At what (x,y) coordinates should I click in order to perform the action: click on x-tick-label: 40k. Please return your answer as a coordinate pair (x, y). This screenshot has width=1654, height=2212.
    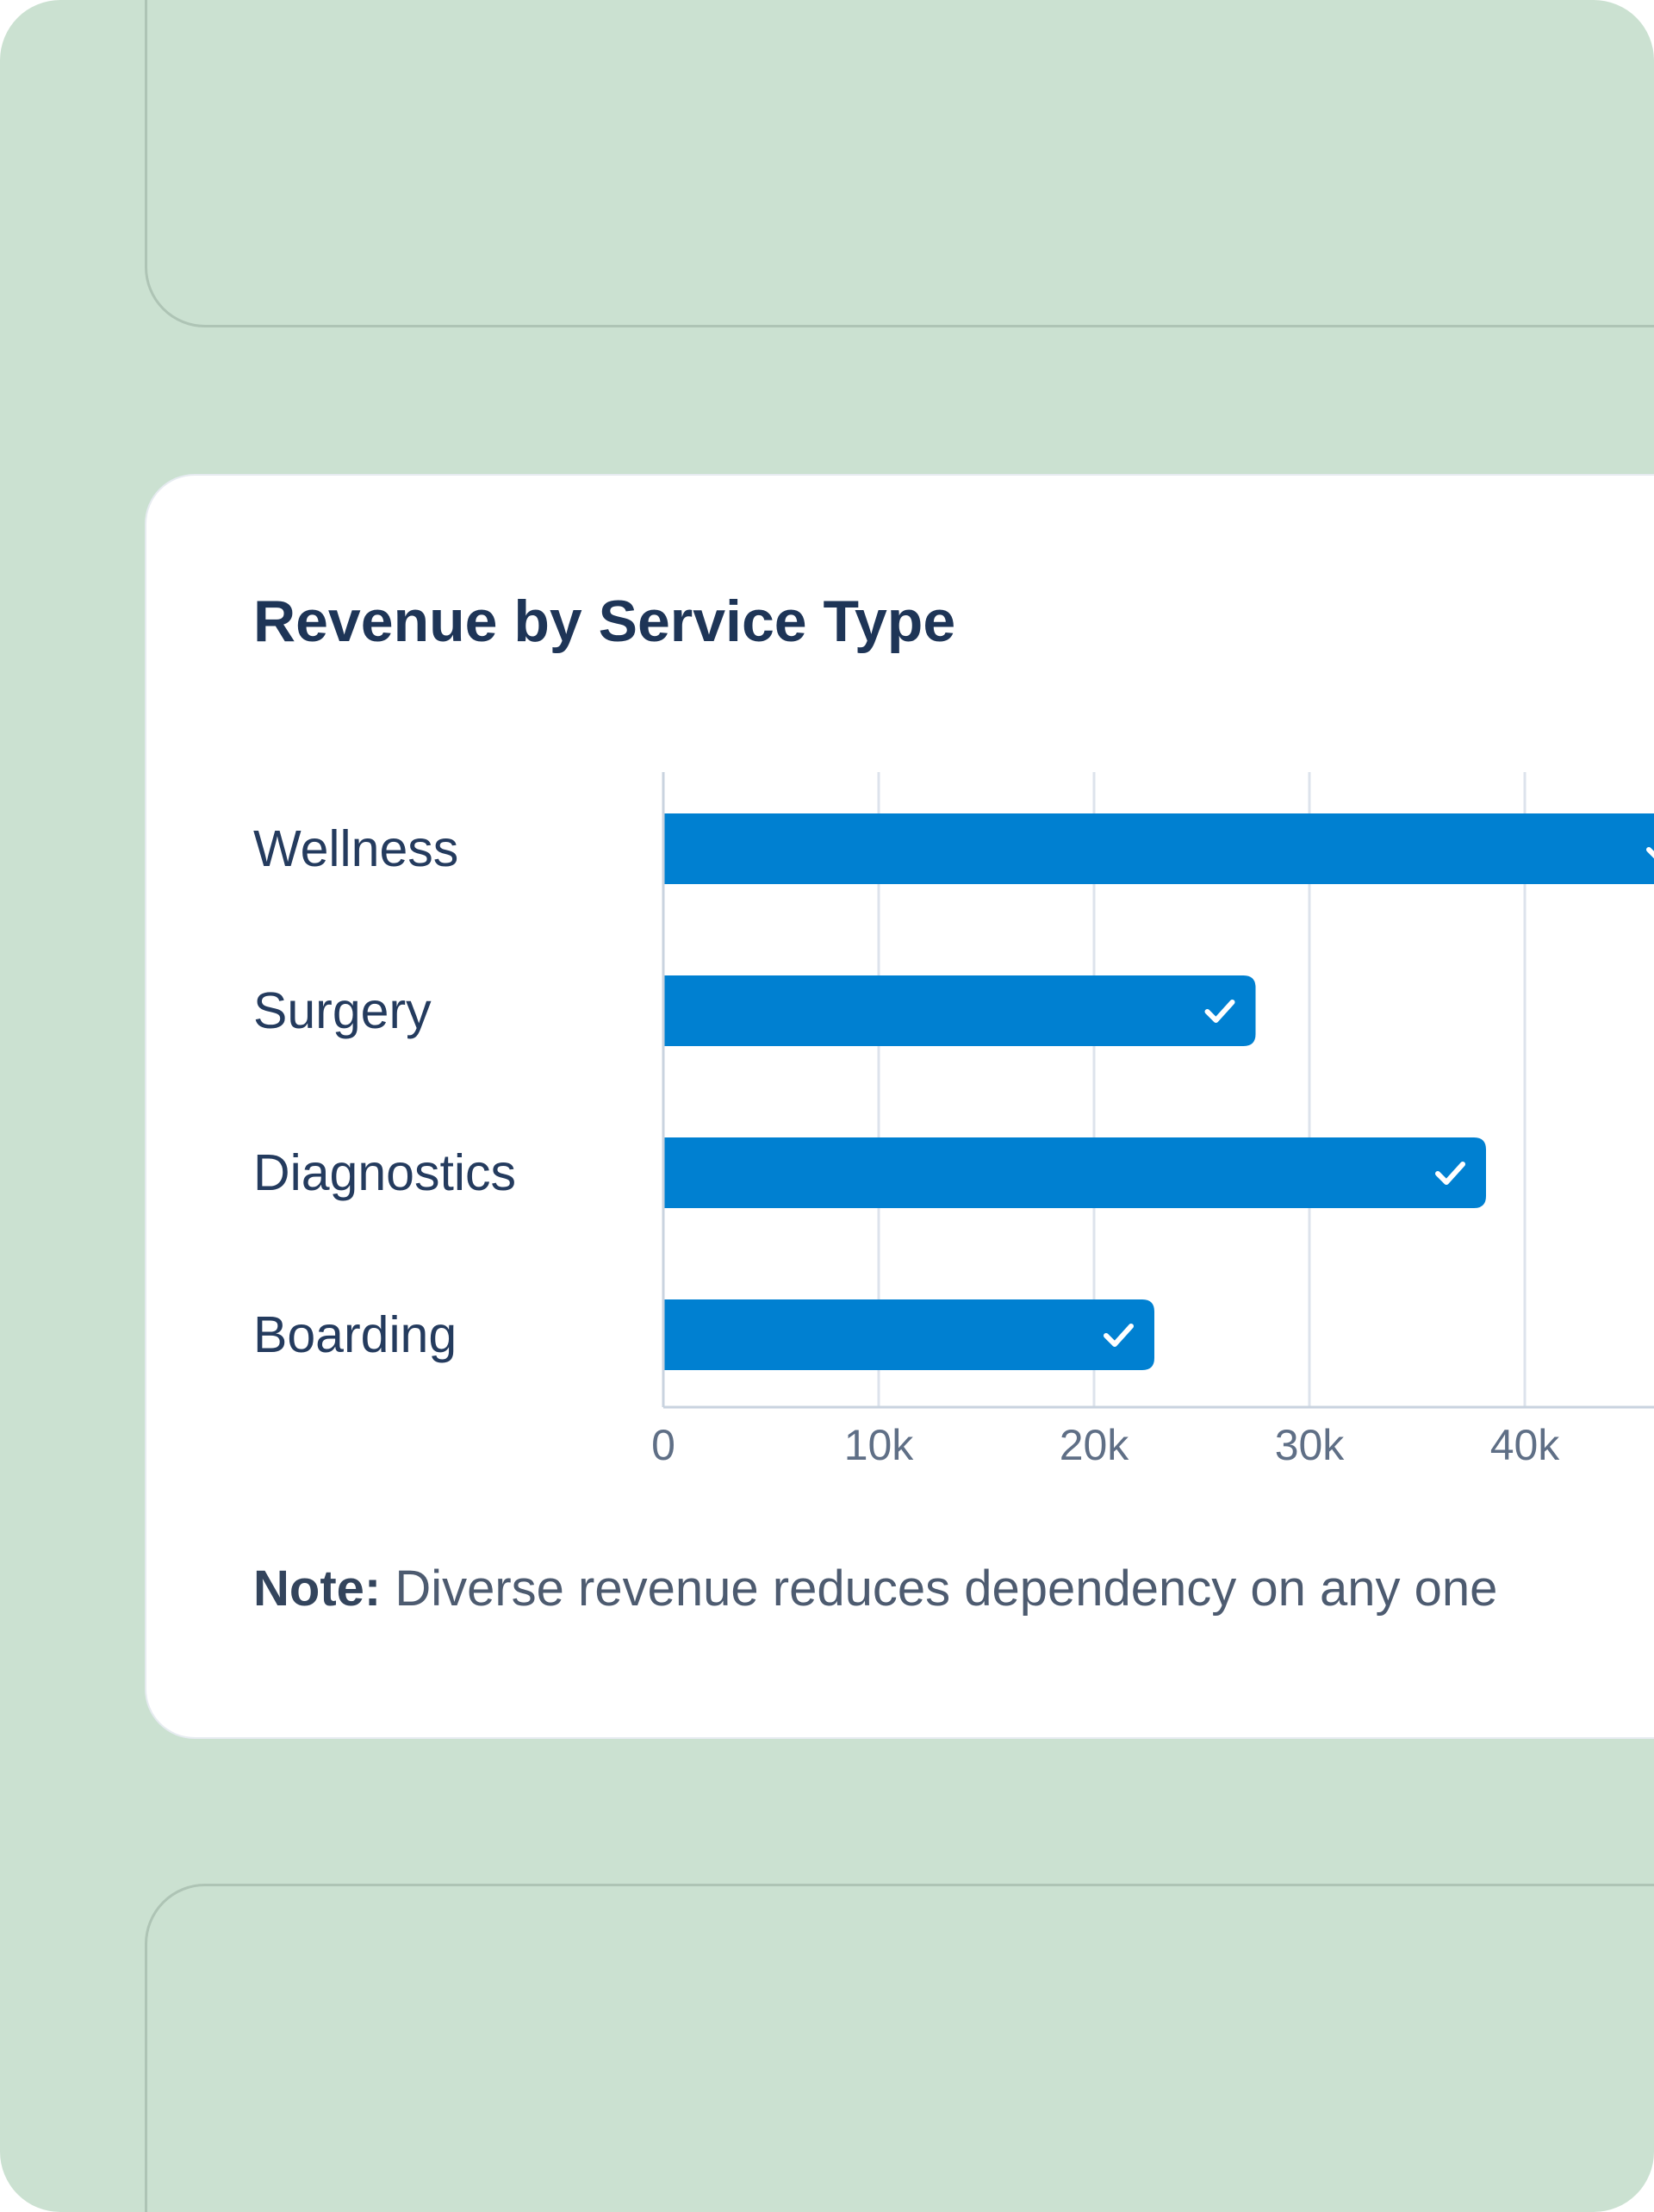
    Looking at the image, I should click on (1525, 1445).